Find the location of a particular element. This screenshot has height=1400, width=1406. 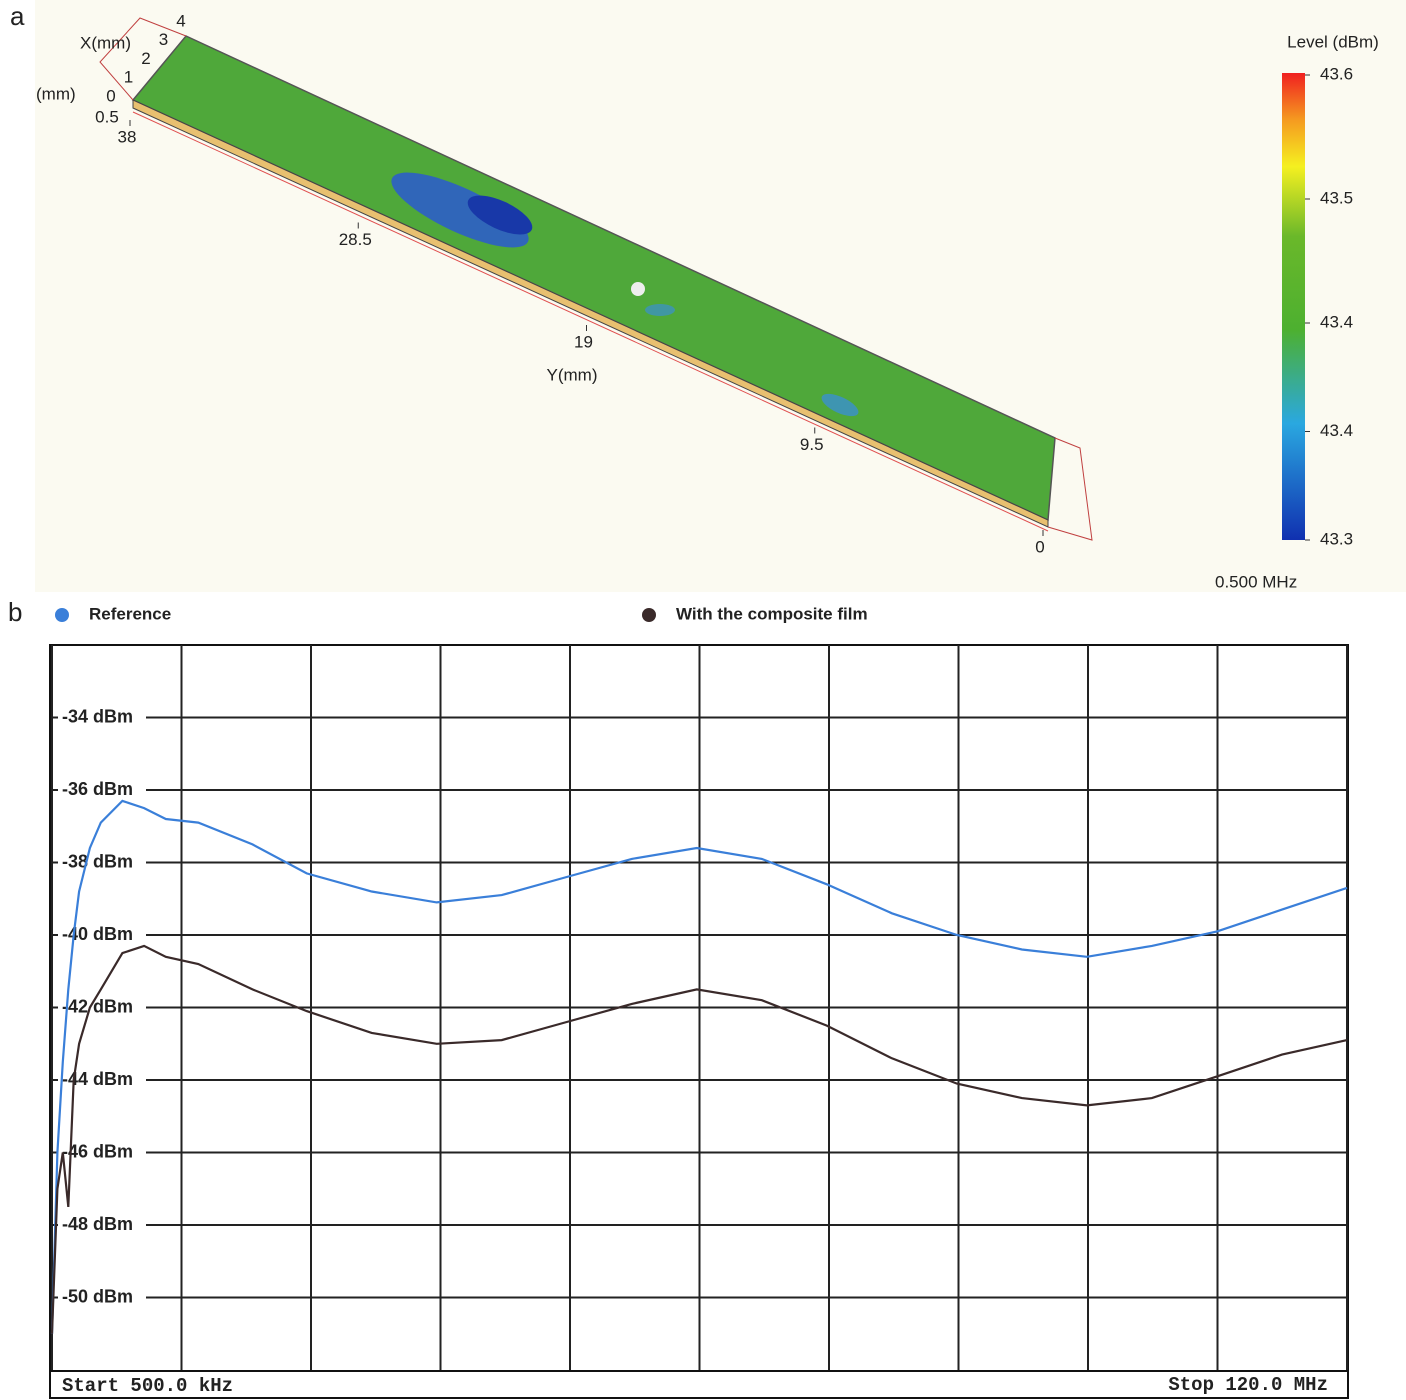

colorbar-label: Level (dBm) is located at coordinates (1333, 41).